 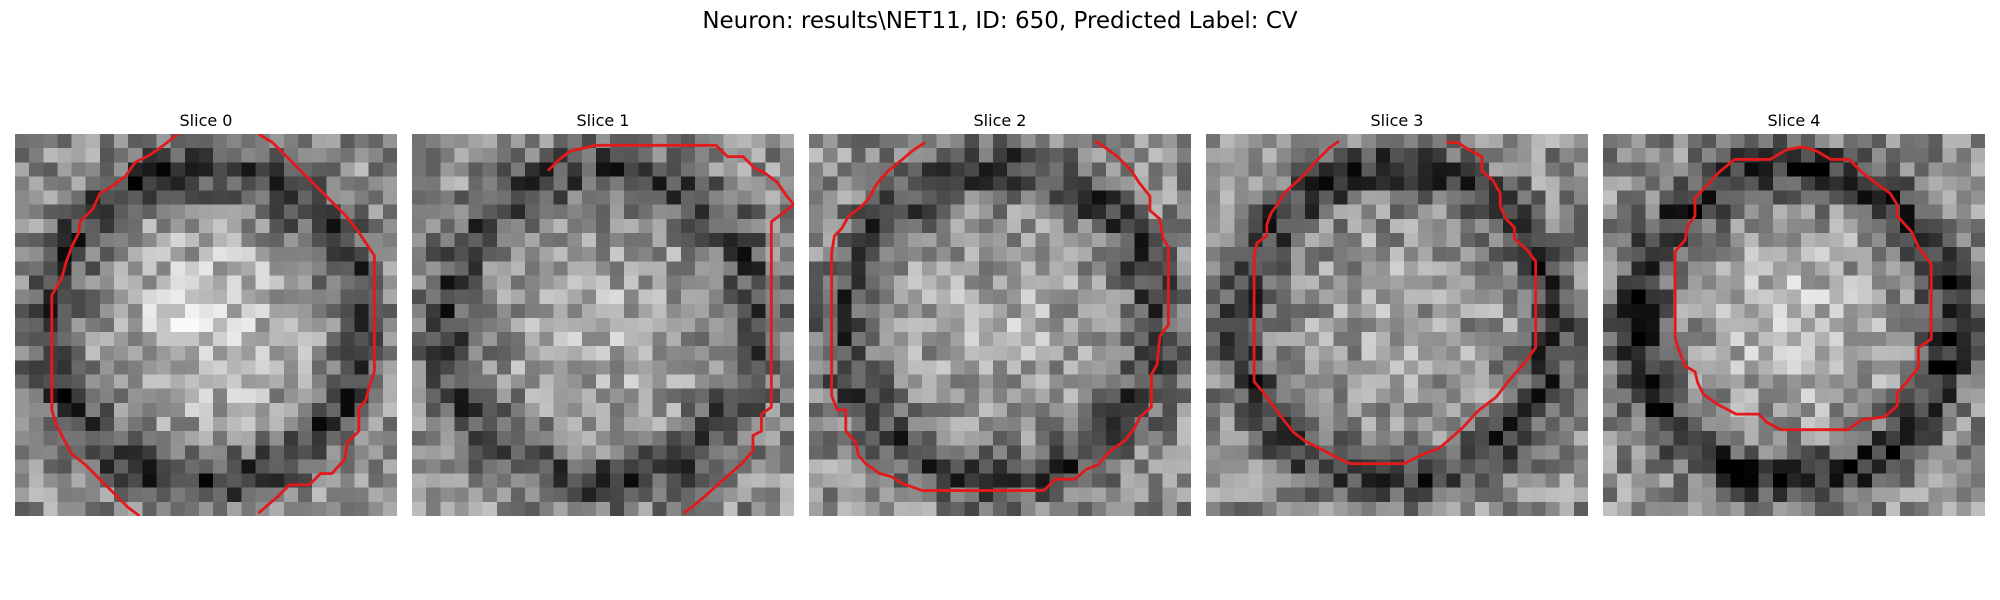 I want to click on panel-slice-4: Slice 4, so click(x=1794, y=313).